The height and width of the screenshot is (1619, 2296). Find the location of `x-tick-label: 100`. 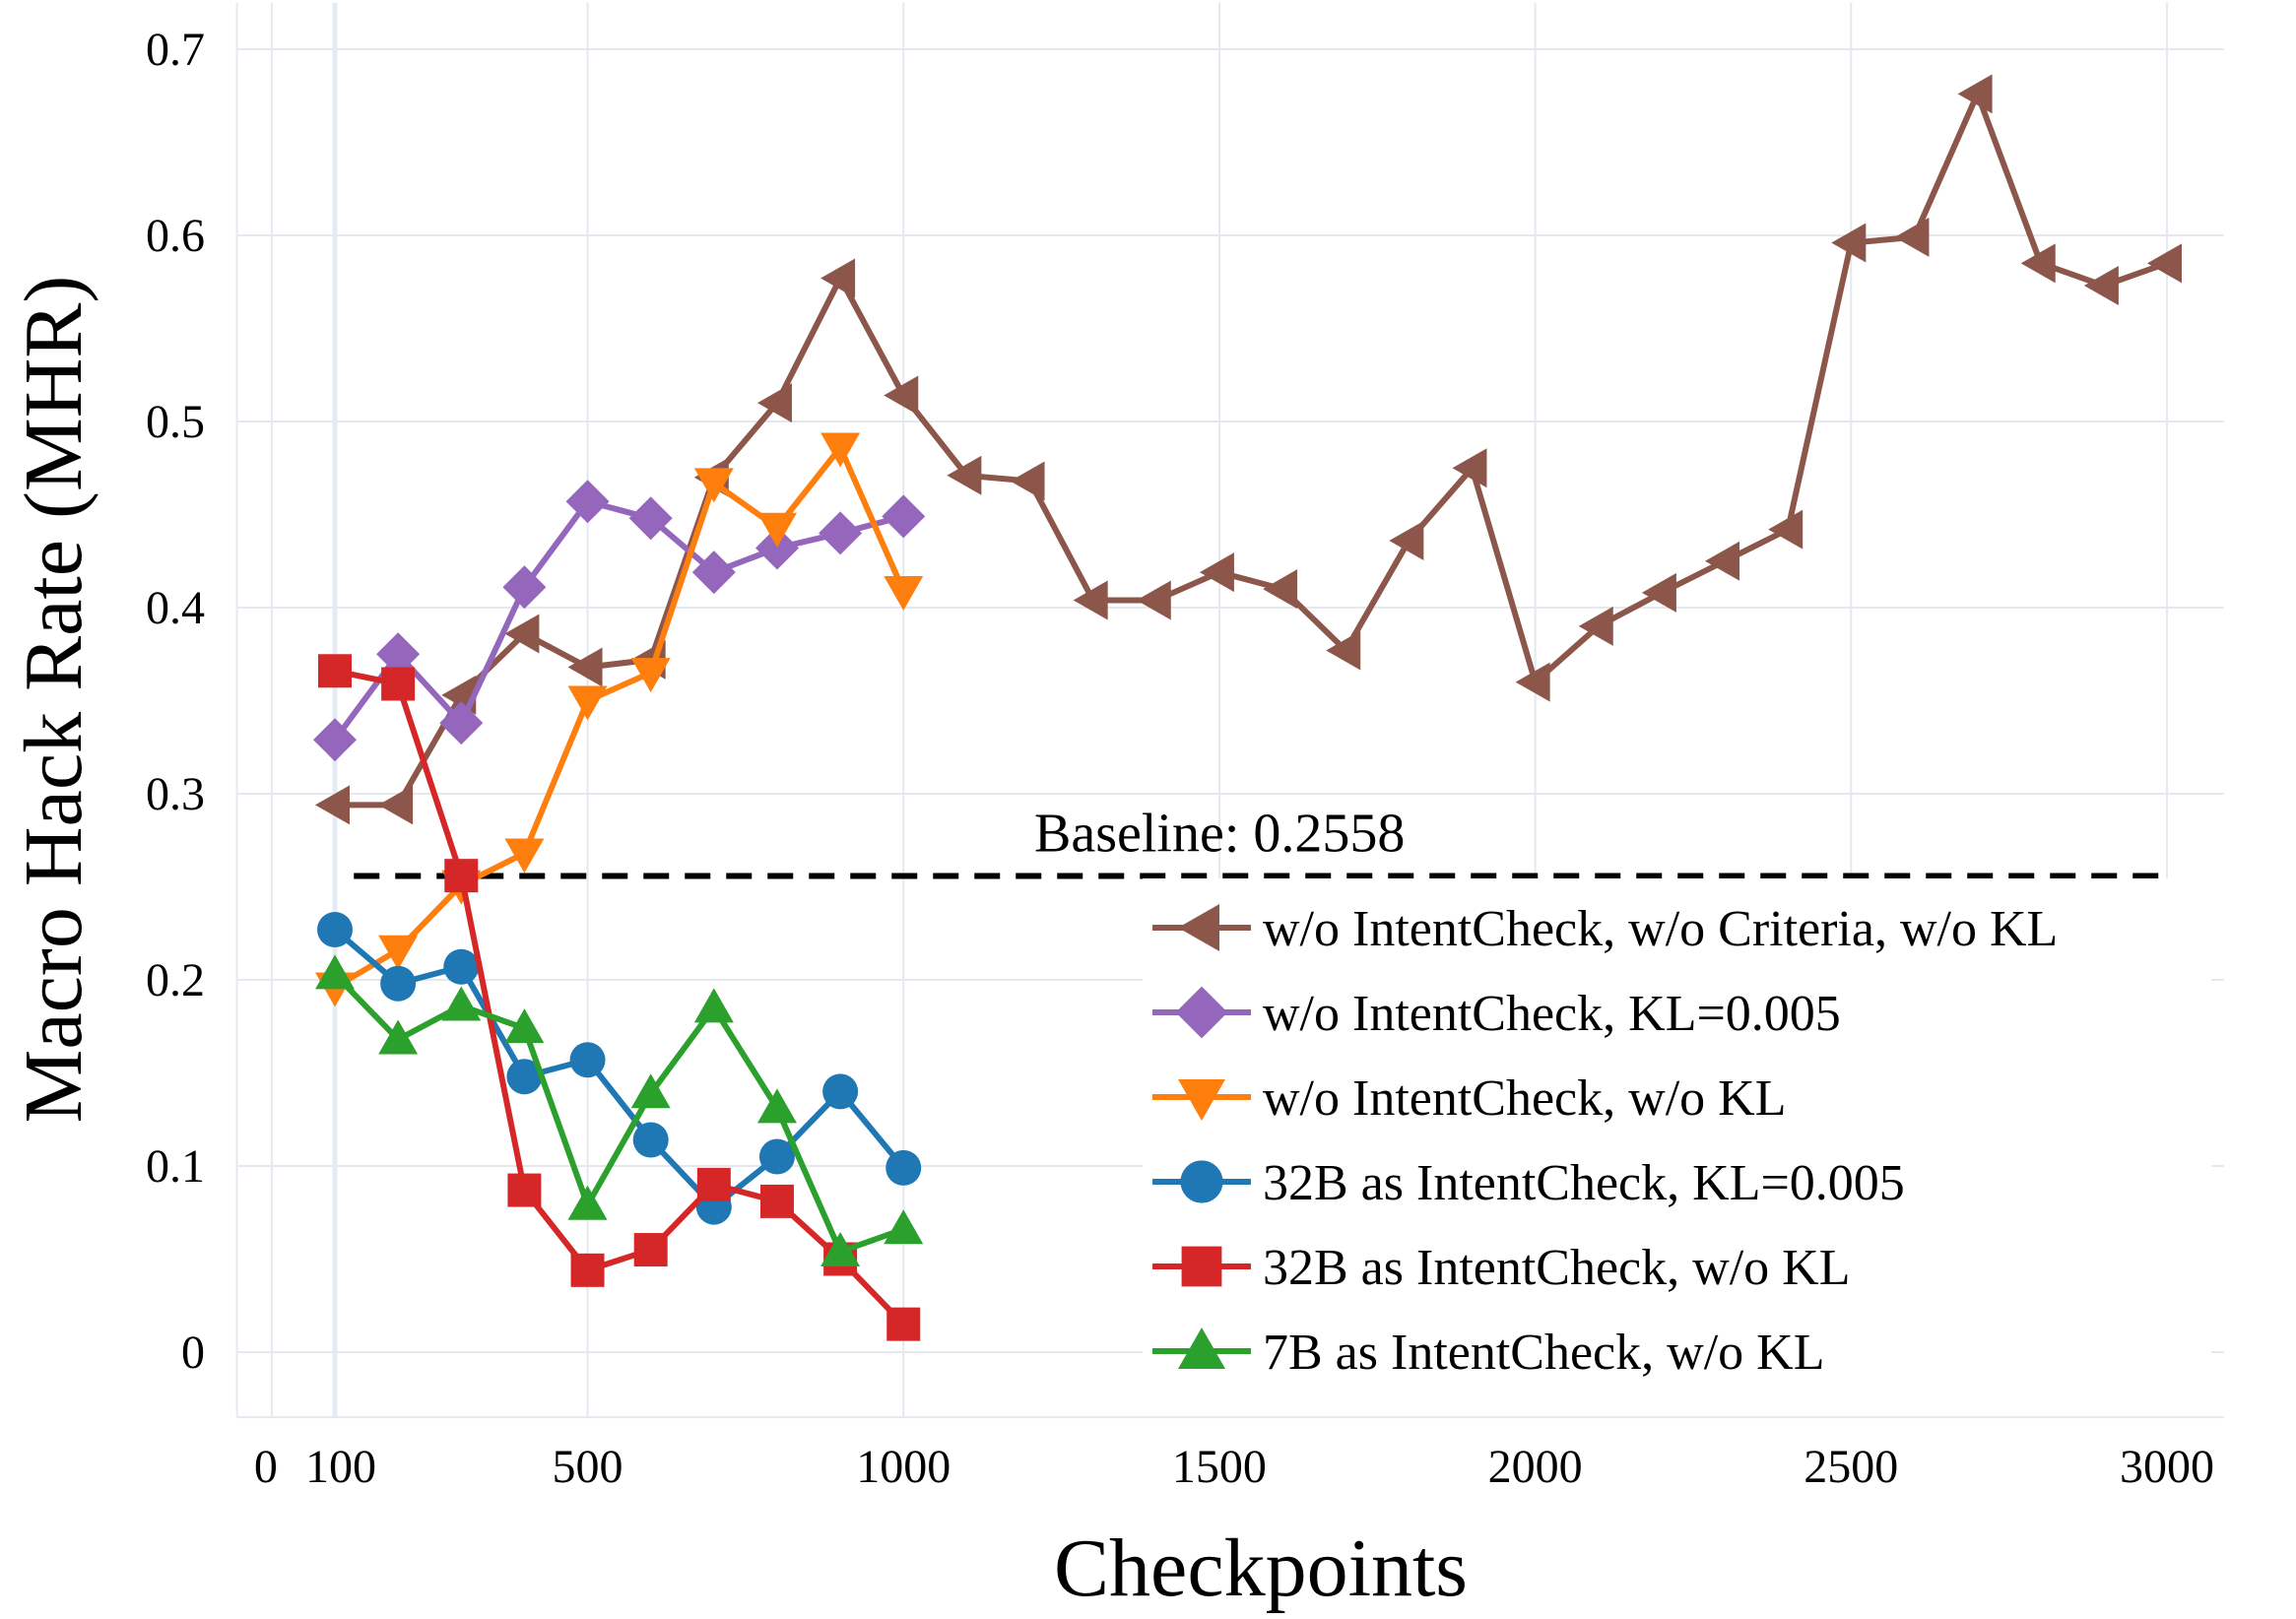

x-tick-label: 100 is located at coordinates (340, 1467).